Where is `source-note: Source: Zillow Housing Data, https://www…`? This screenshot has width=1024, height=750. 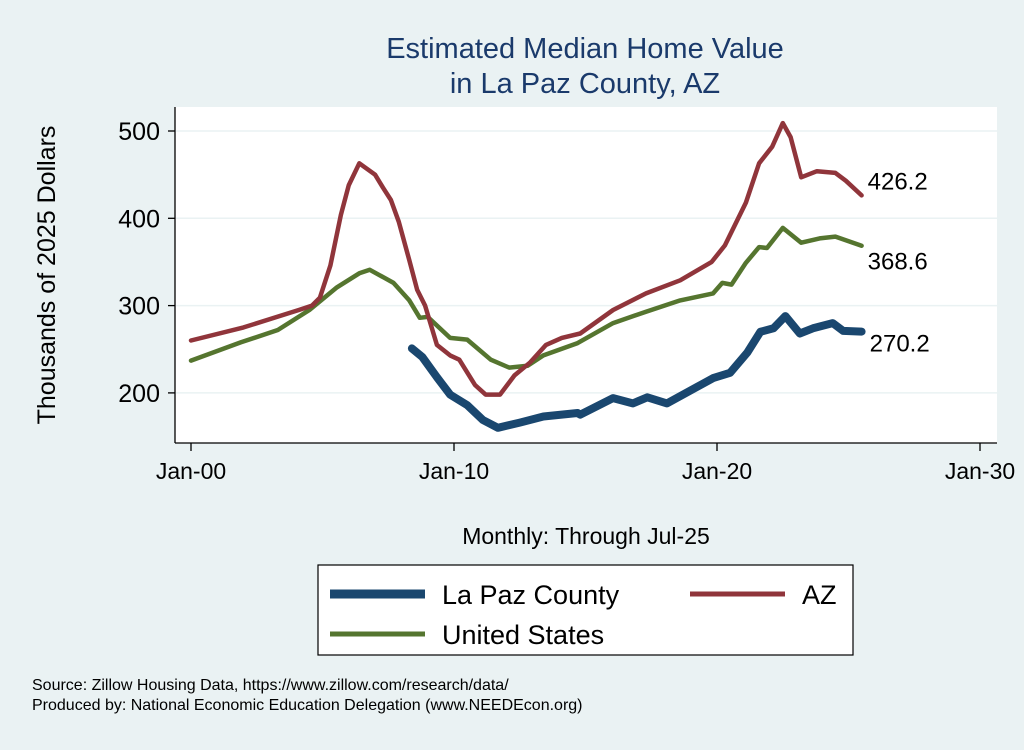
source-note: Source: Zillow Housing Data, https://www… is located at coordinates (270, 685).